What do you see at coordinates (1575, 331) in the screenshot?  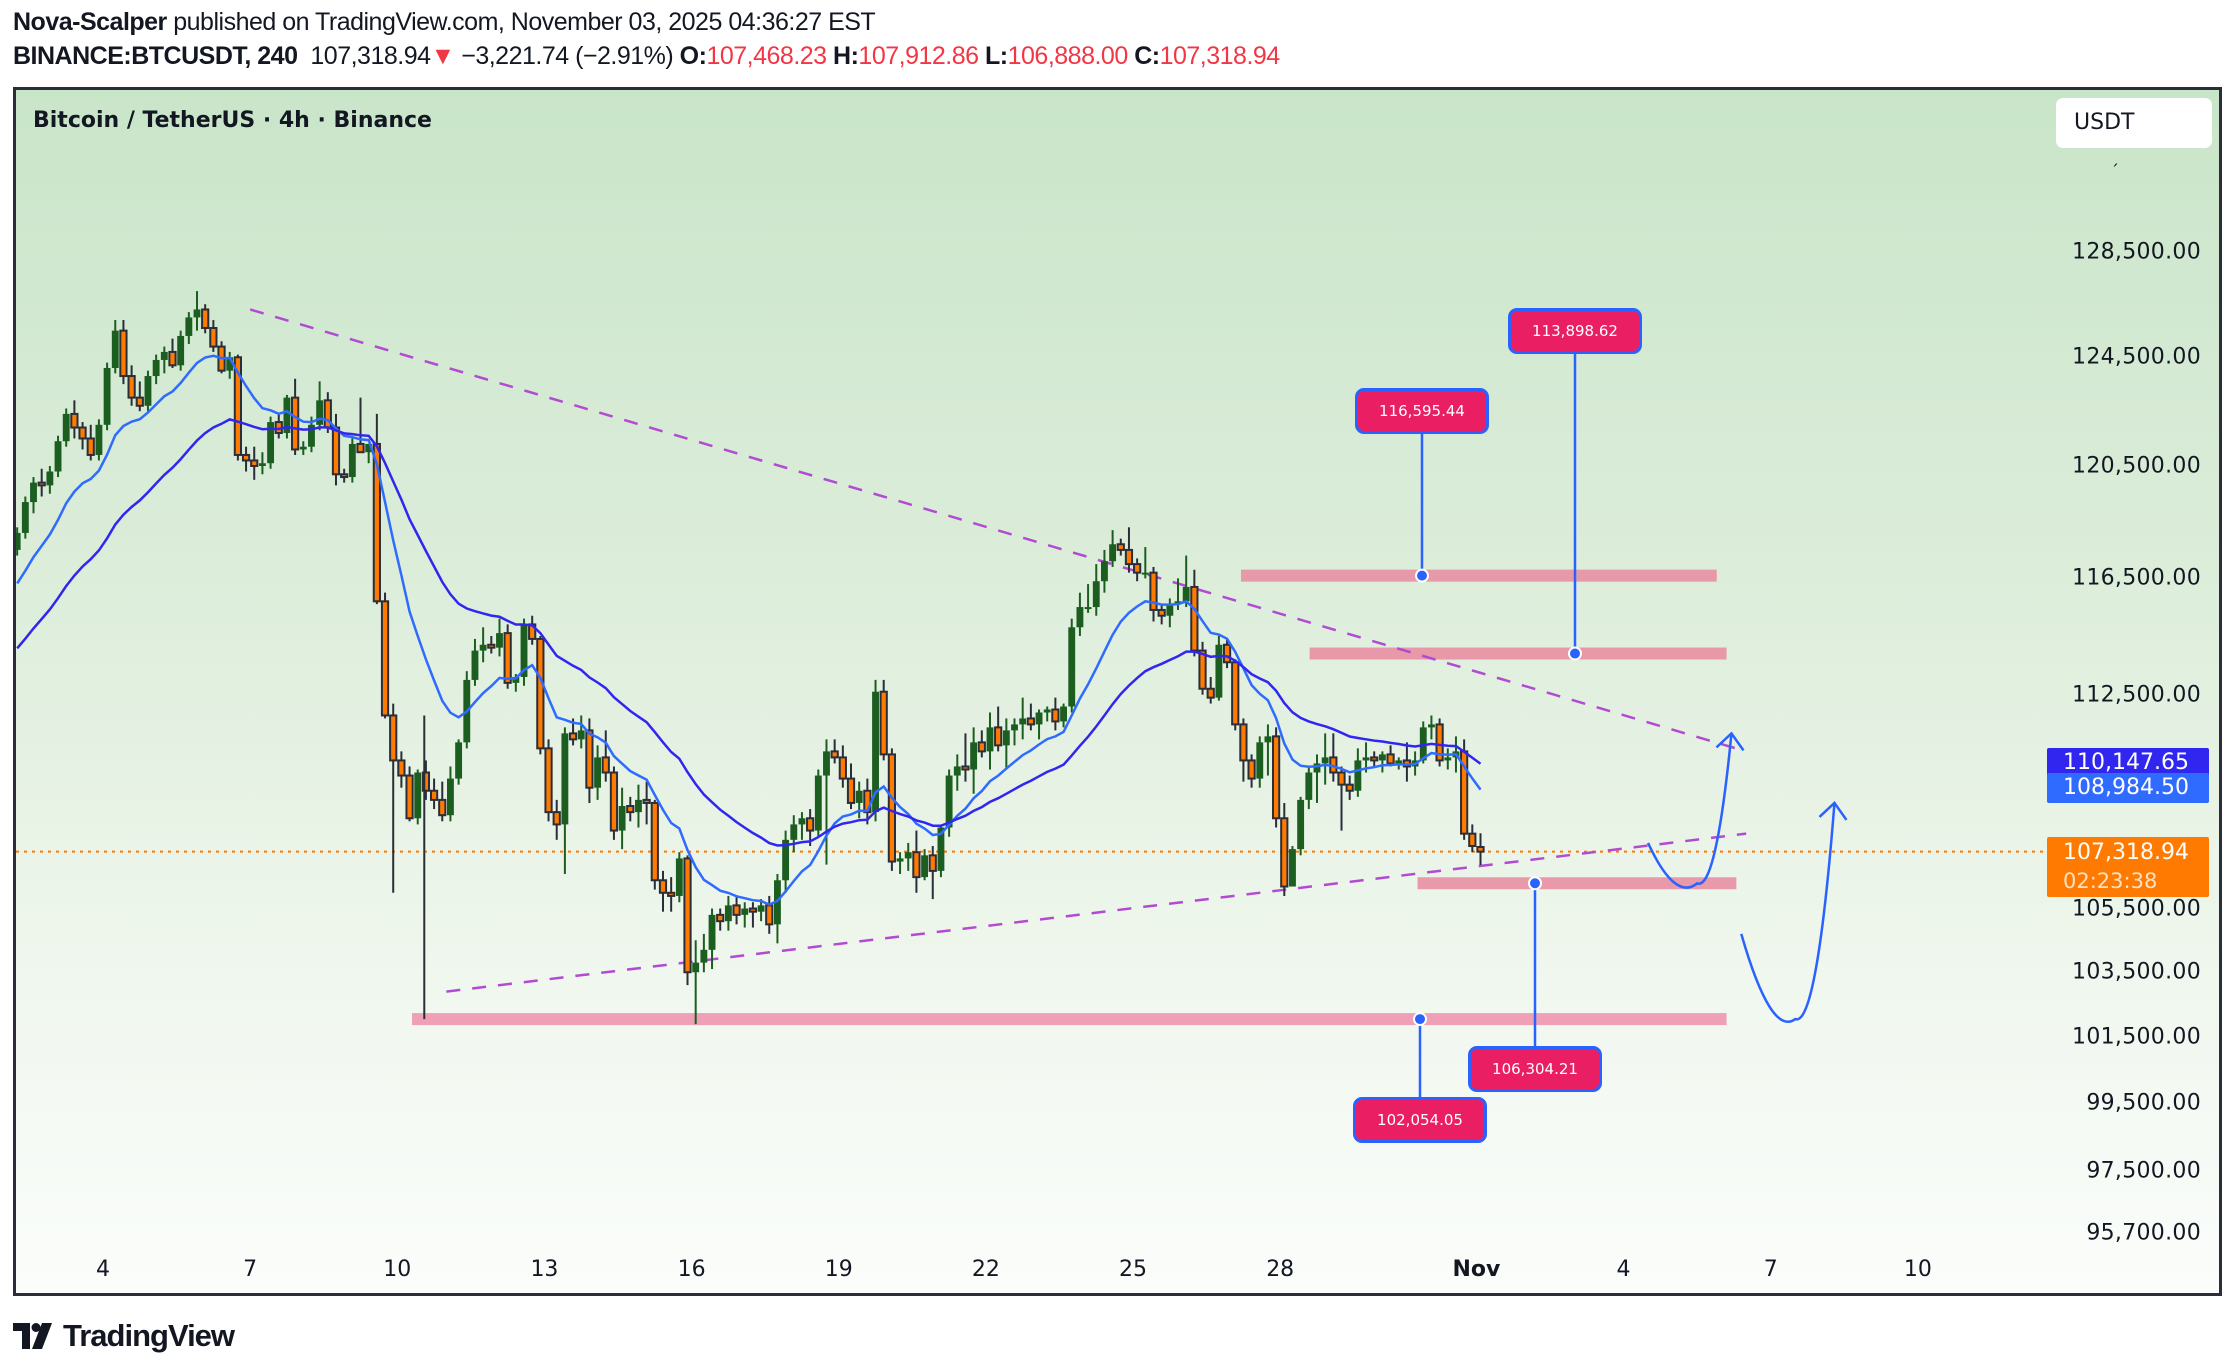 I see `price-callout: 113,898.62` at bounding box center [1575, 331].